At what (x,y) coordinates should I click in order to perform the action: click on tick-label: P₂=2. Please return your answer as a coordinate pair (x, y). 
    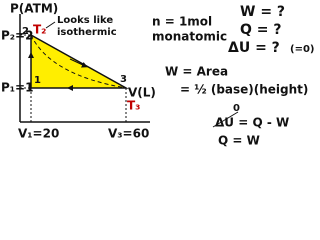
    Looking at the image, I should click on (17, 36).